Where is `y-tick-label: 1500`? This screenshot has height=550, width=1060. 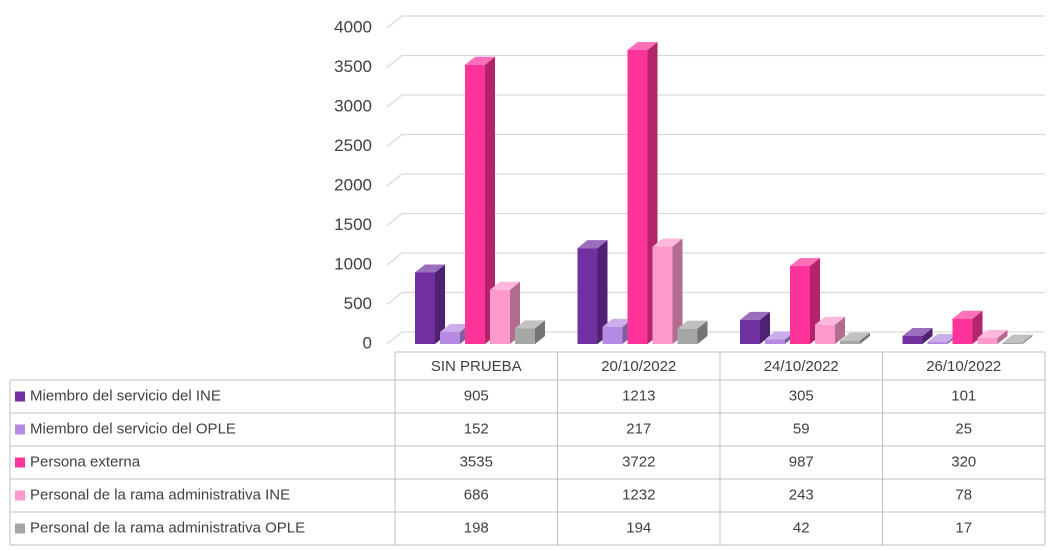 y-tick-label: 1500 is located at coordinates (353, 224).